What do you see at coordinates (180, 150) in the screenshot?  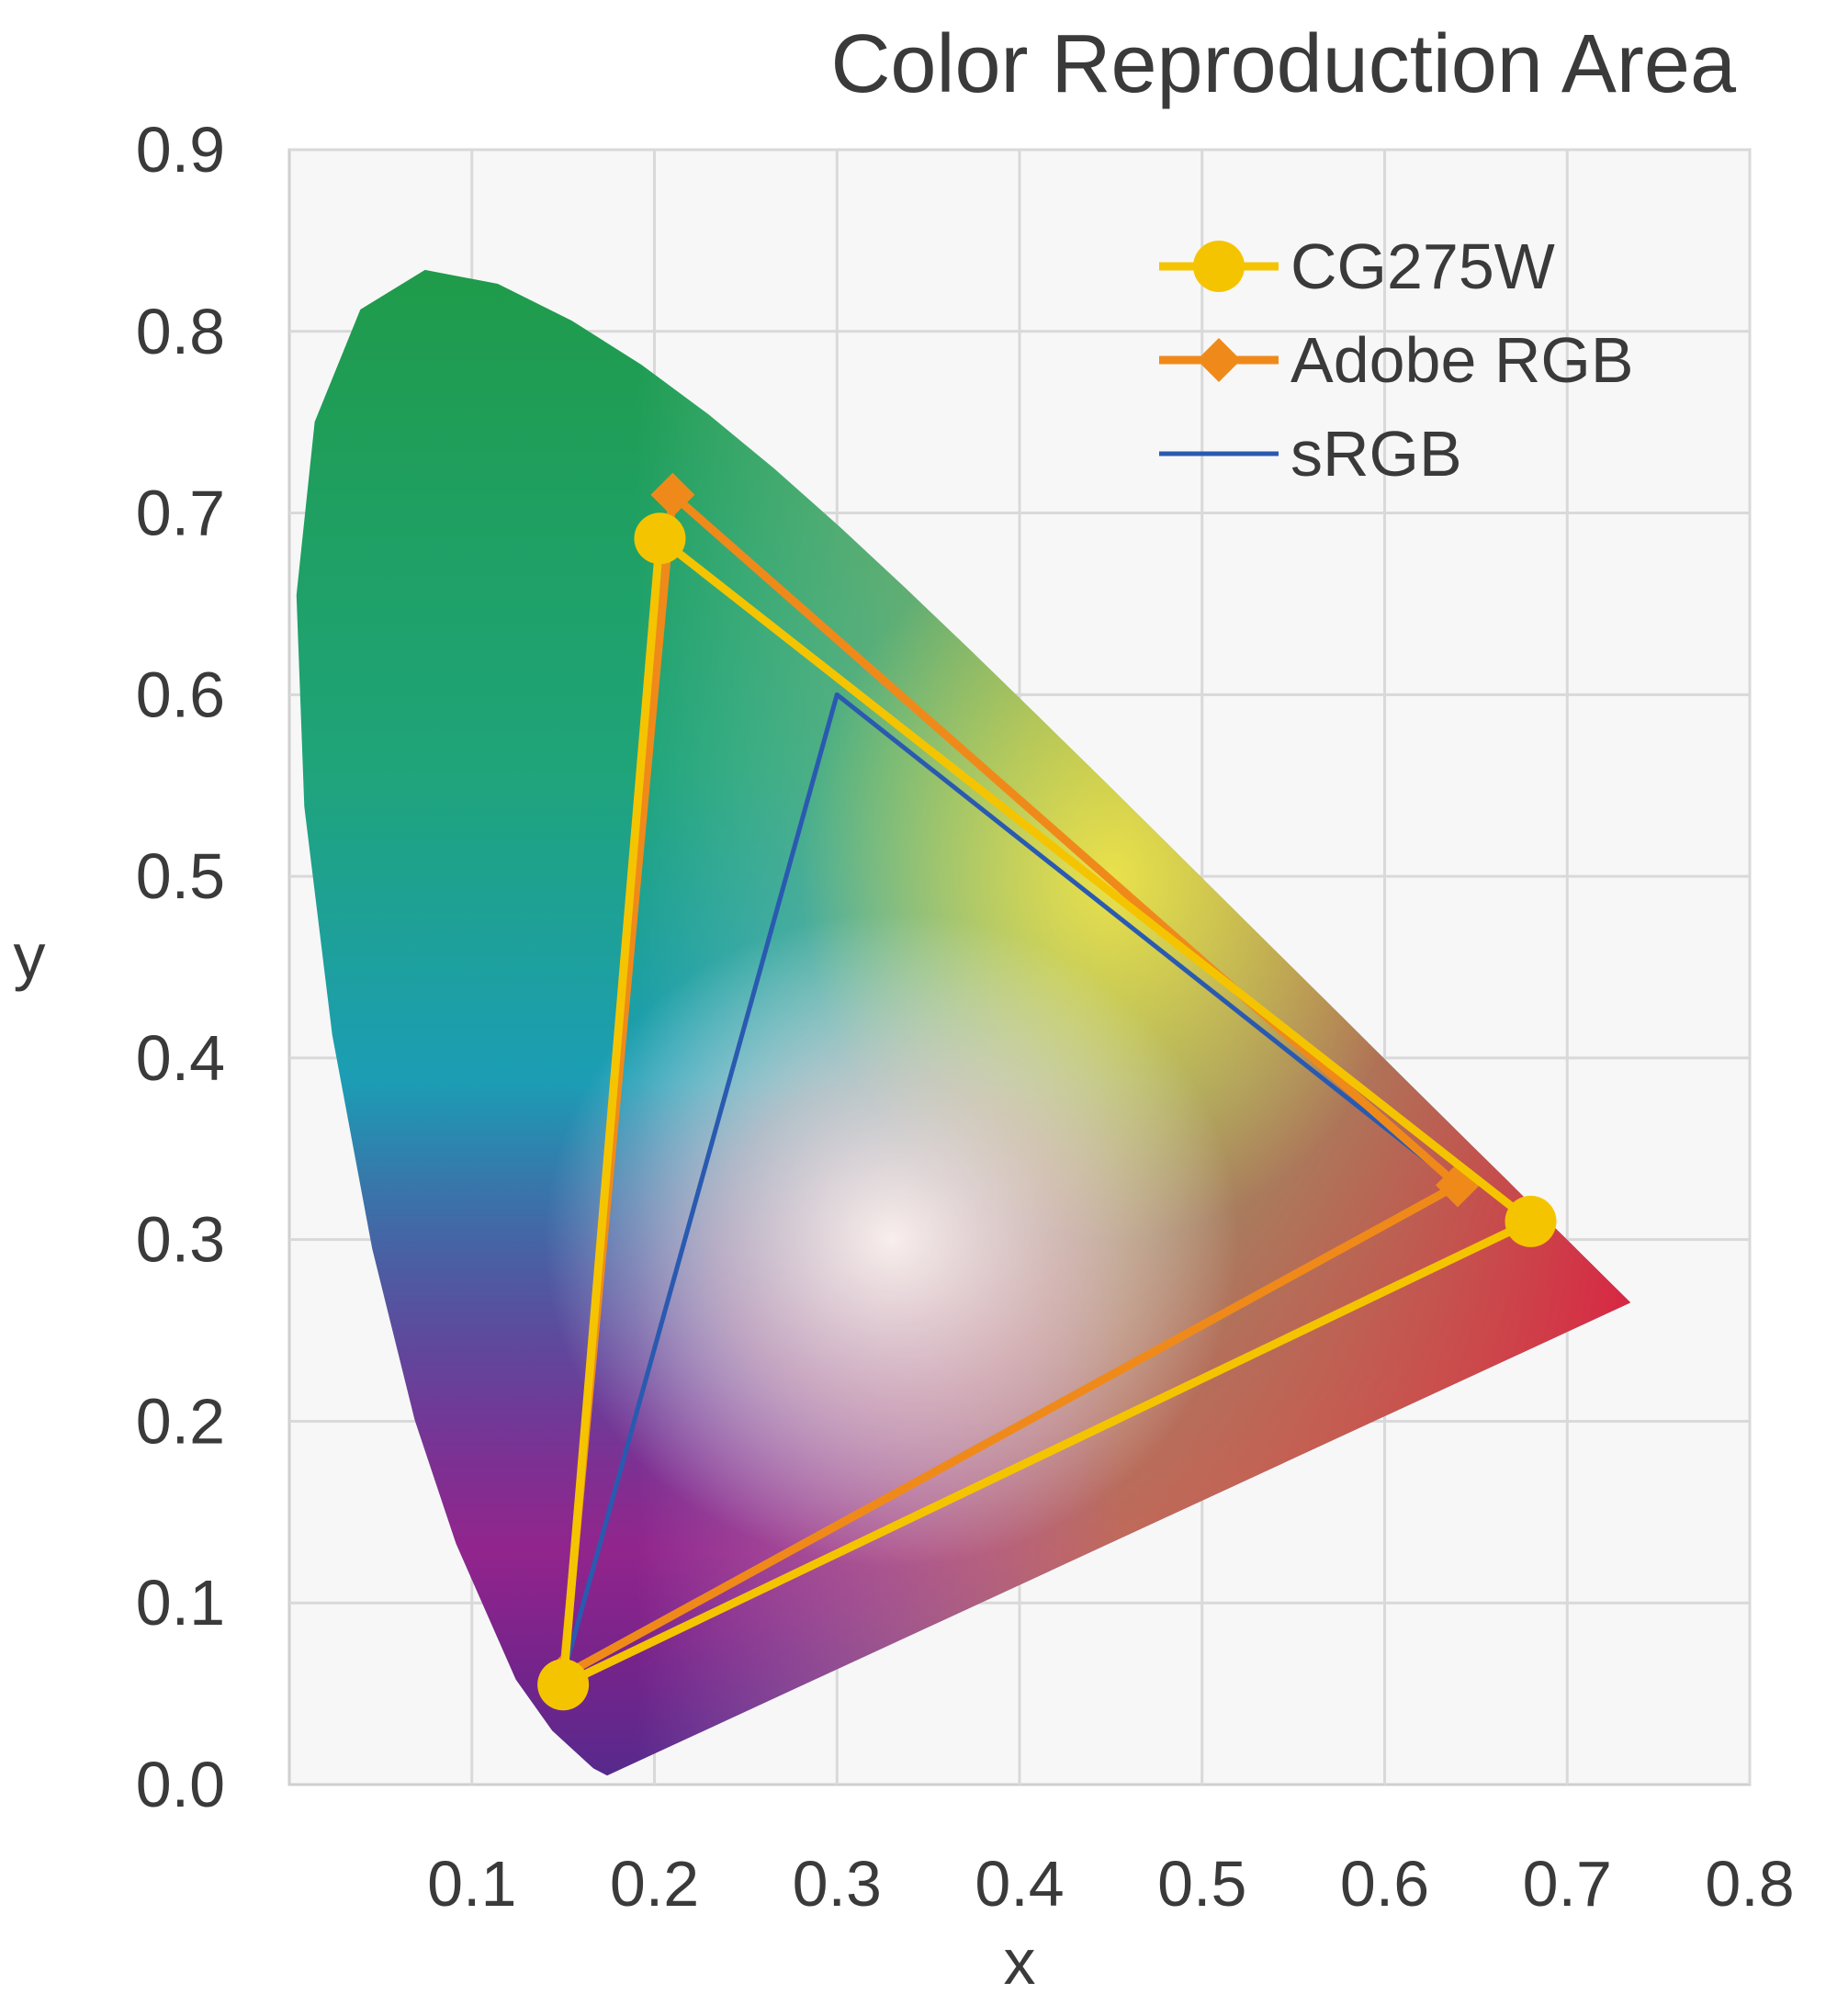 I see `y-tick-label: 0.9` at bounding box center [180, 150].